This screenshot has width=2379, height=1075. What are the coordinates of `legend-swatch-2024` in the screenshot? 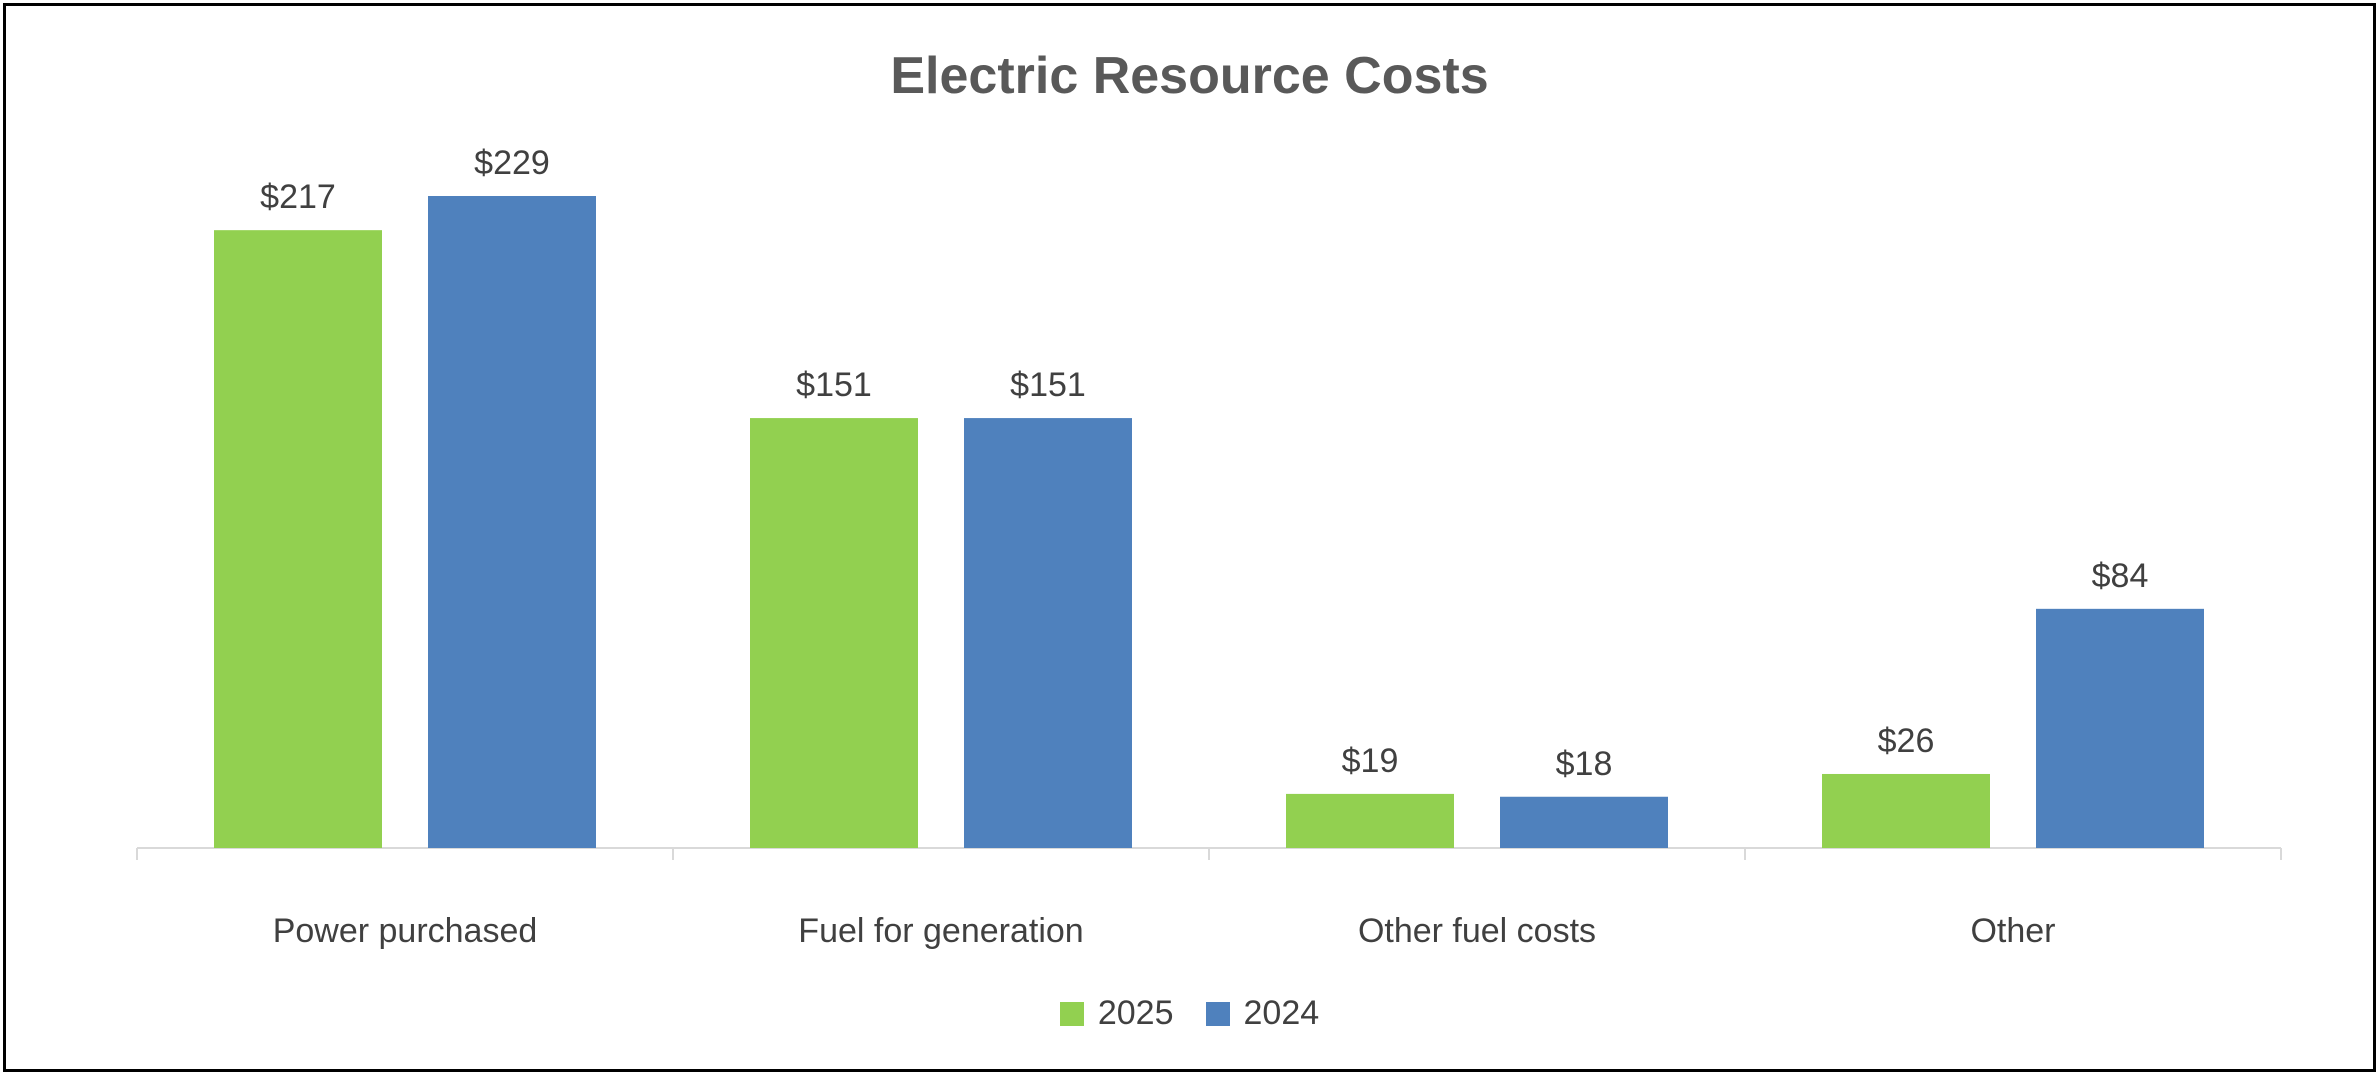 It's located at (1217, 1013).